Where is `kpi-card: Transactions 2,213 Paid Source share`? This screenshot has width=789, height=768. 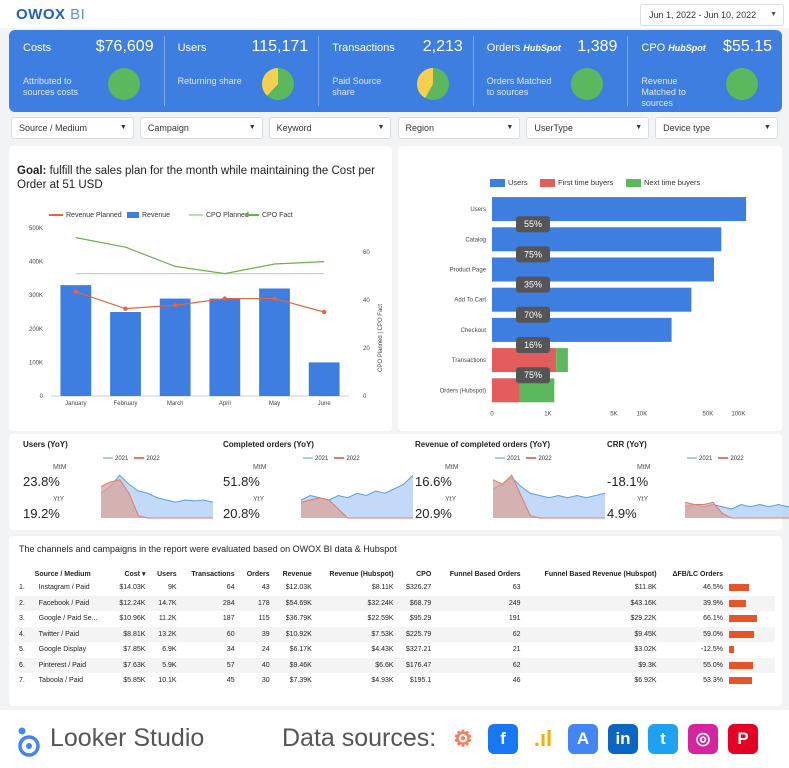
kpi-card: Transactions 2,213 Paid Source share is located at coordinates (395, 71).